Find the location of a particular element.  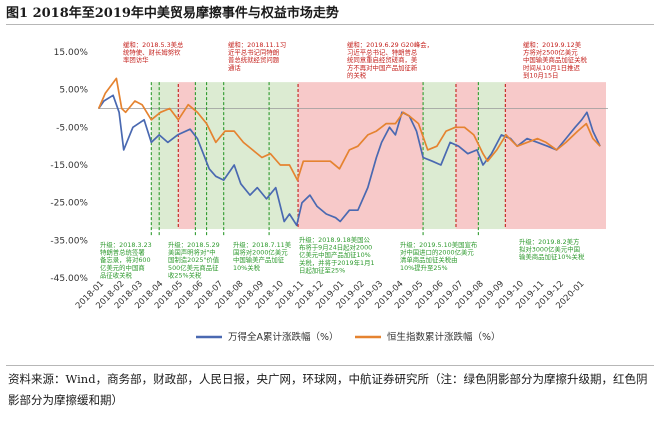

y-tick-label: -15.00% is located at coordinates (69, 166).